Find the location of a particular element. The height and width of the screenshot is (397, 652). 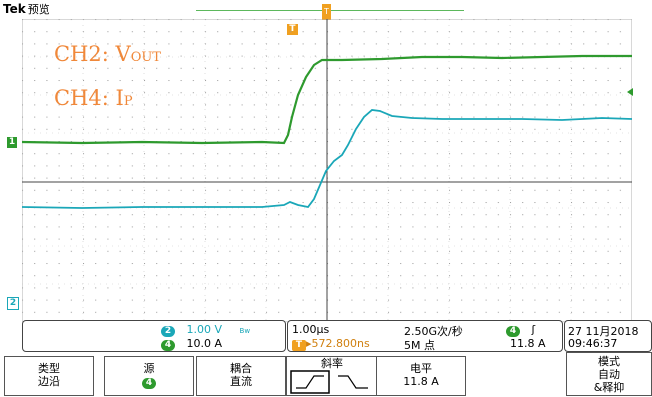

ch4-badge: 4 is located at coordinates (168, 345).